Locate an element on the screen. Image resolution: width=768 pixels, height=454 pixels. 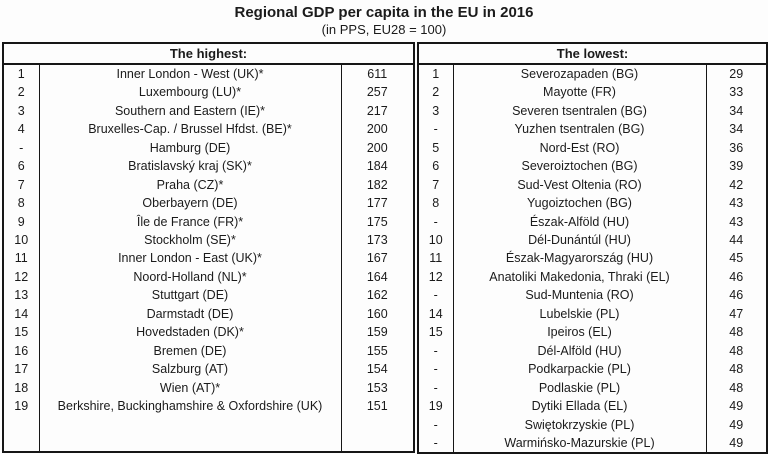
rank-cell: 4 is located at coordinates (21, 129).